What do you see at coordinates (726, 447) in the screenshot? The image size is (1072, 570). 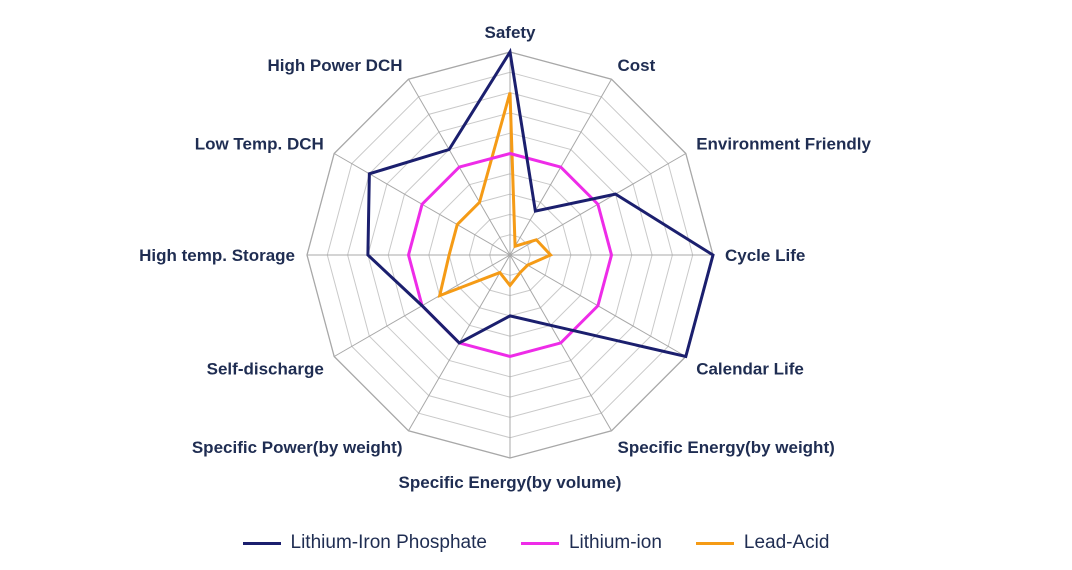 I see `axis-label: Specific Energy(by weight)` at bounding box center [726, 447].